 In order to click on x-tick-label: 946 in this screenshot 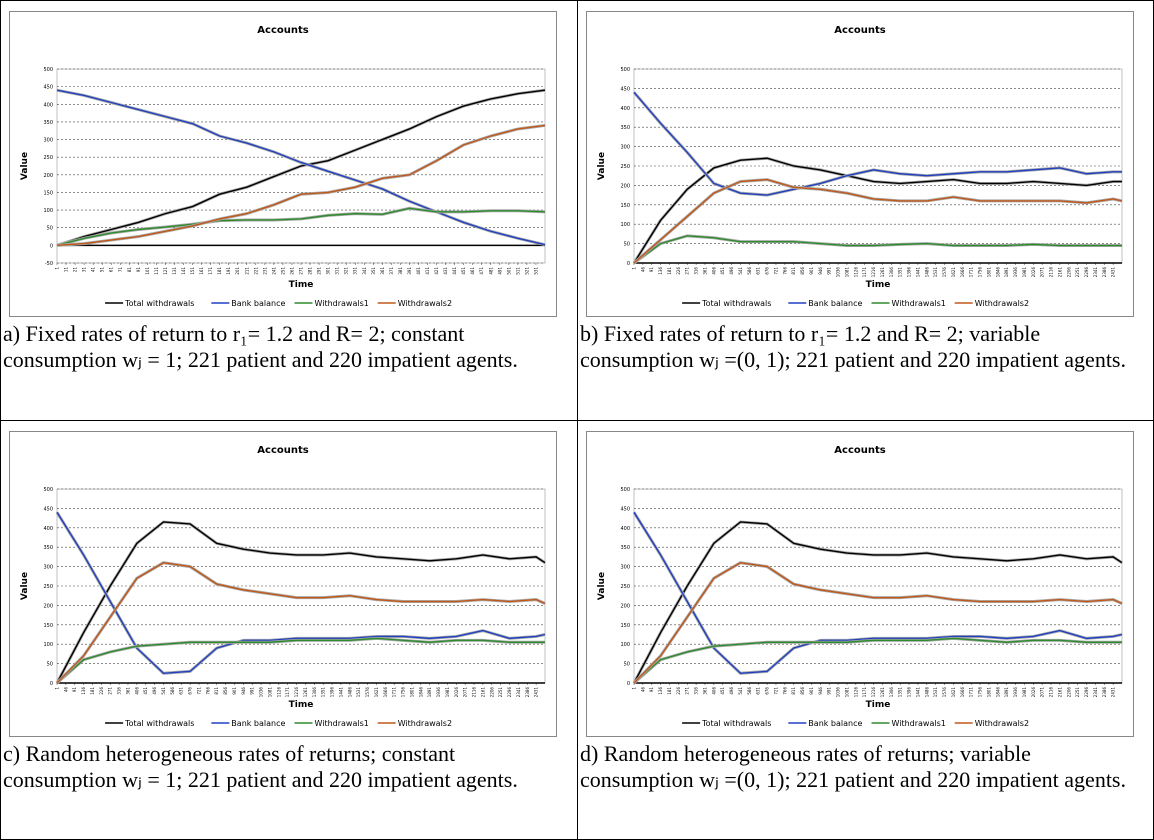, I will do `click(820, 691)`.